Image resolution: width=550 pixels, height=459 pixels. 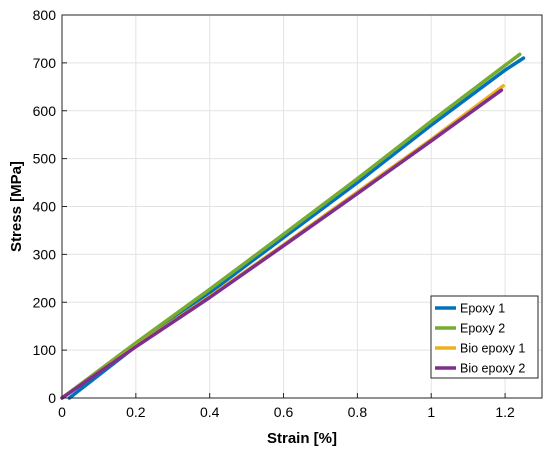 What do you see at coordinates (431, 412) in the screenshot?
I see `x-tick-label: 1` at bounding box center [431, 412].